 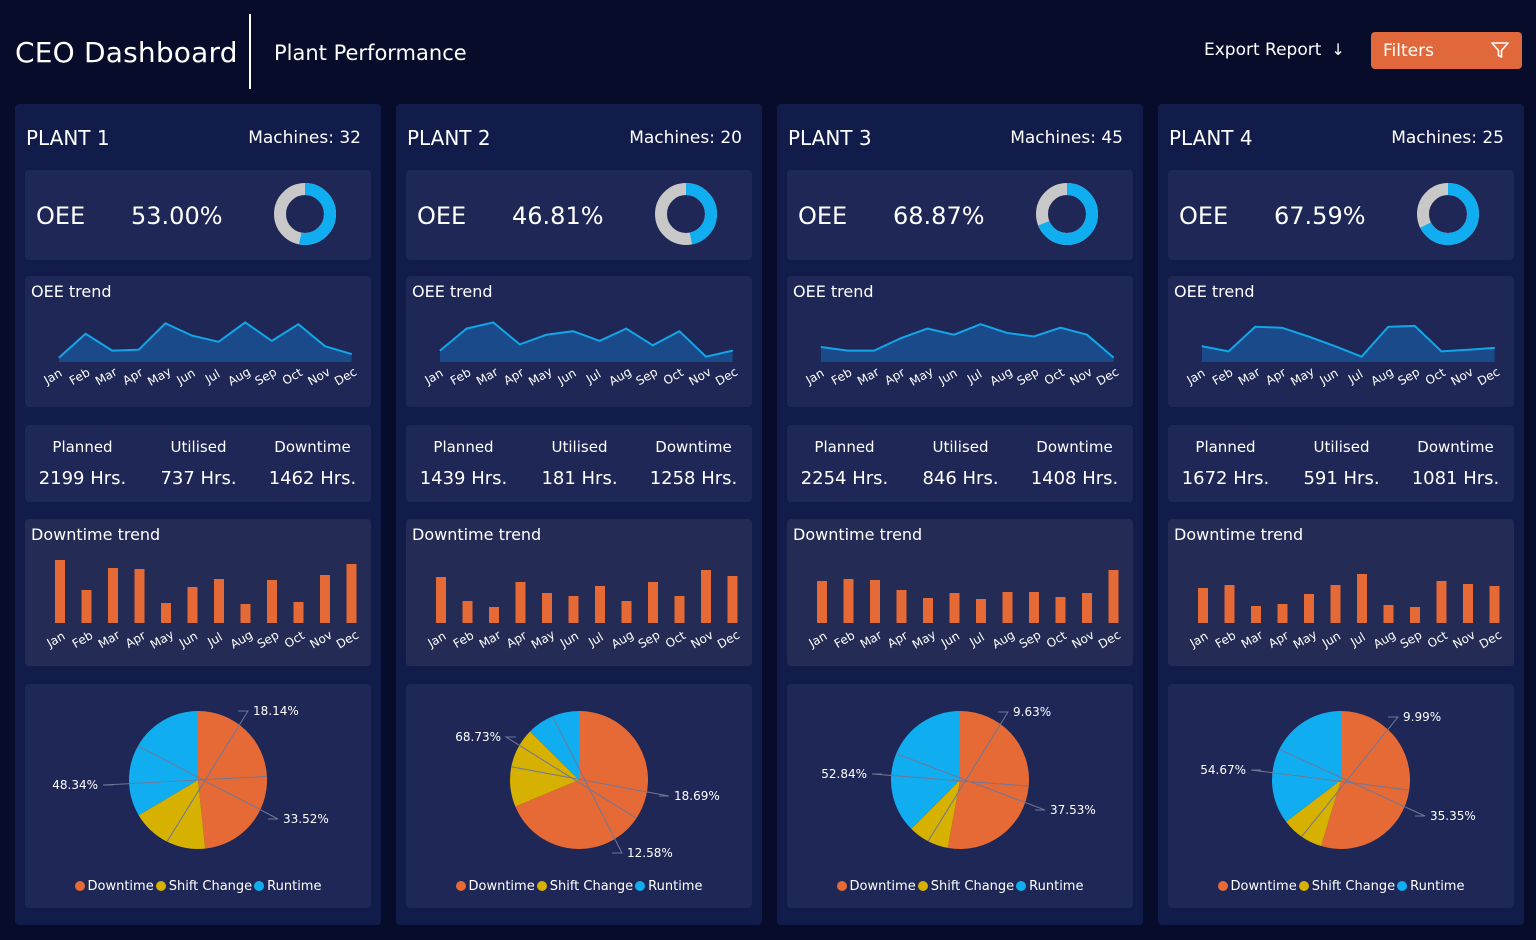 I want to click on downtime-trend-month-label: Mar, so click(x=490, y=639).